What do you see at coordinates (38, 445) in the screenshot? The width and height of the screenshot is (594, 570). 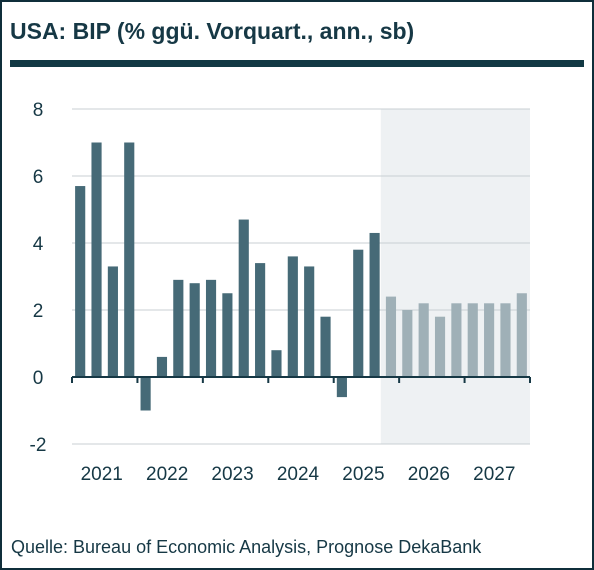 I see `y-tick-label: -2` at bounding box center [38, 445].